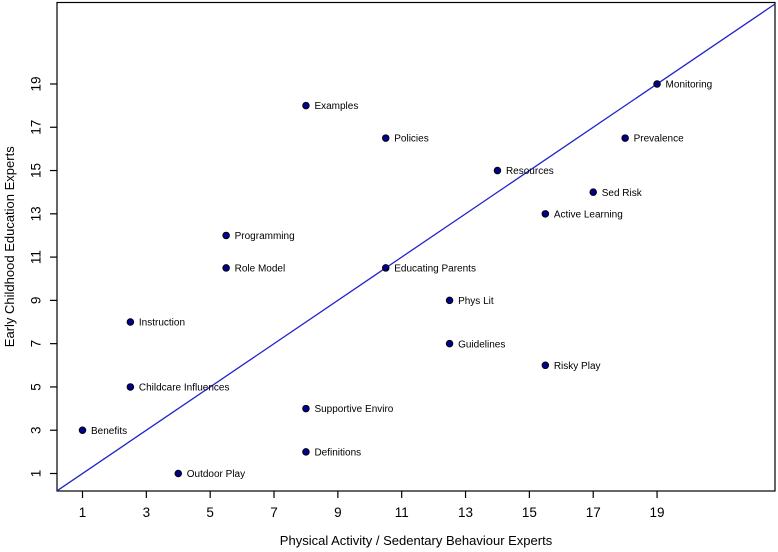 The image size is (778, 552). What do you see at coordinates (36, 213) in the screenshot?
I see `y-tick-label: 13` at bounding box center [36, 213].